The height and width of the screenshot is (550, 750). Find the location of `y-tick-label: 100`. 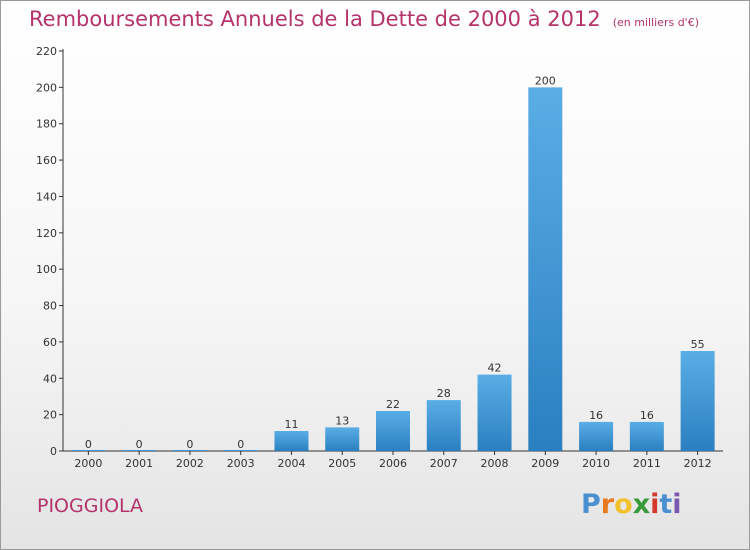

y-tick-label: 100 is located at coordinates (46, 269).